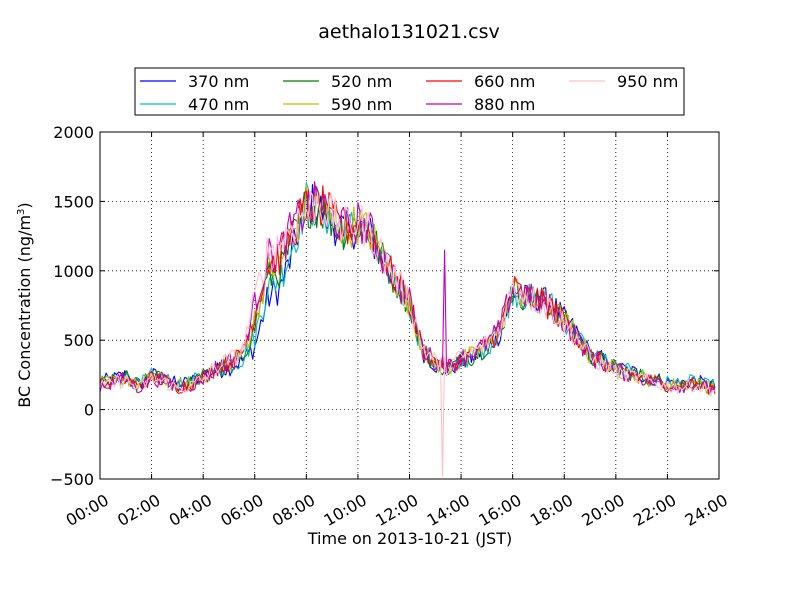 The image size is (800, 600). Describe the element at coordinates (409, 538) in the screenshot. I see `x-axis-label: Time on 2013-10-21 (JST)` at that location.